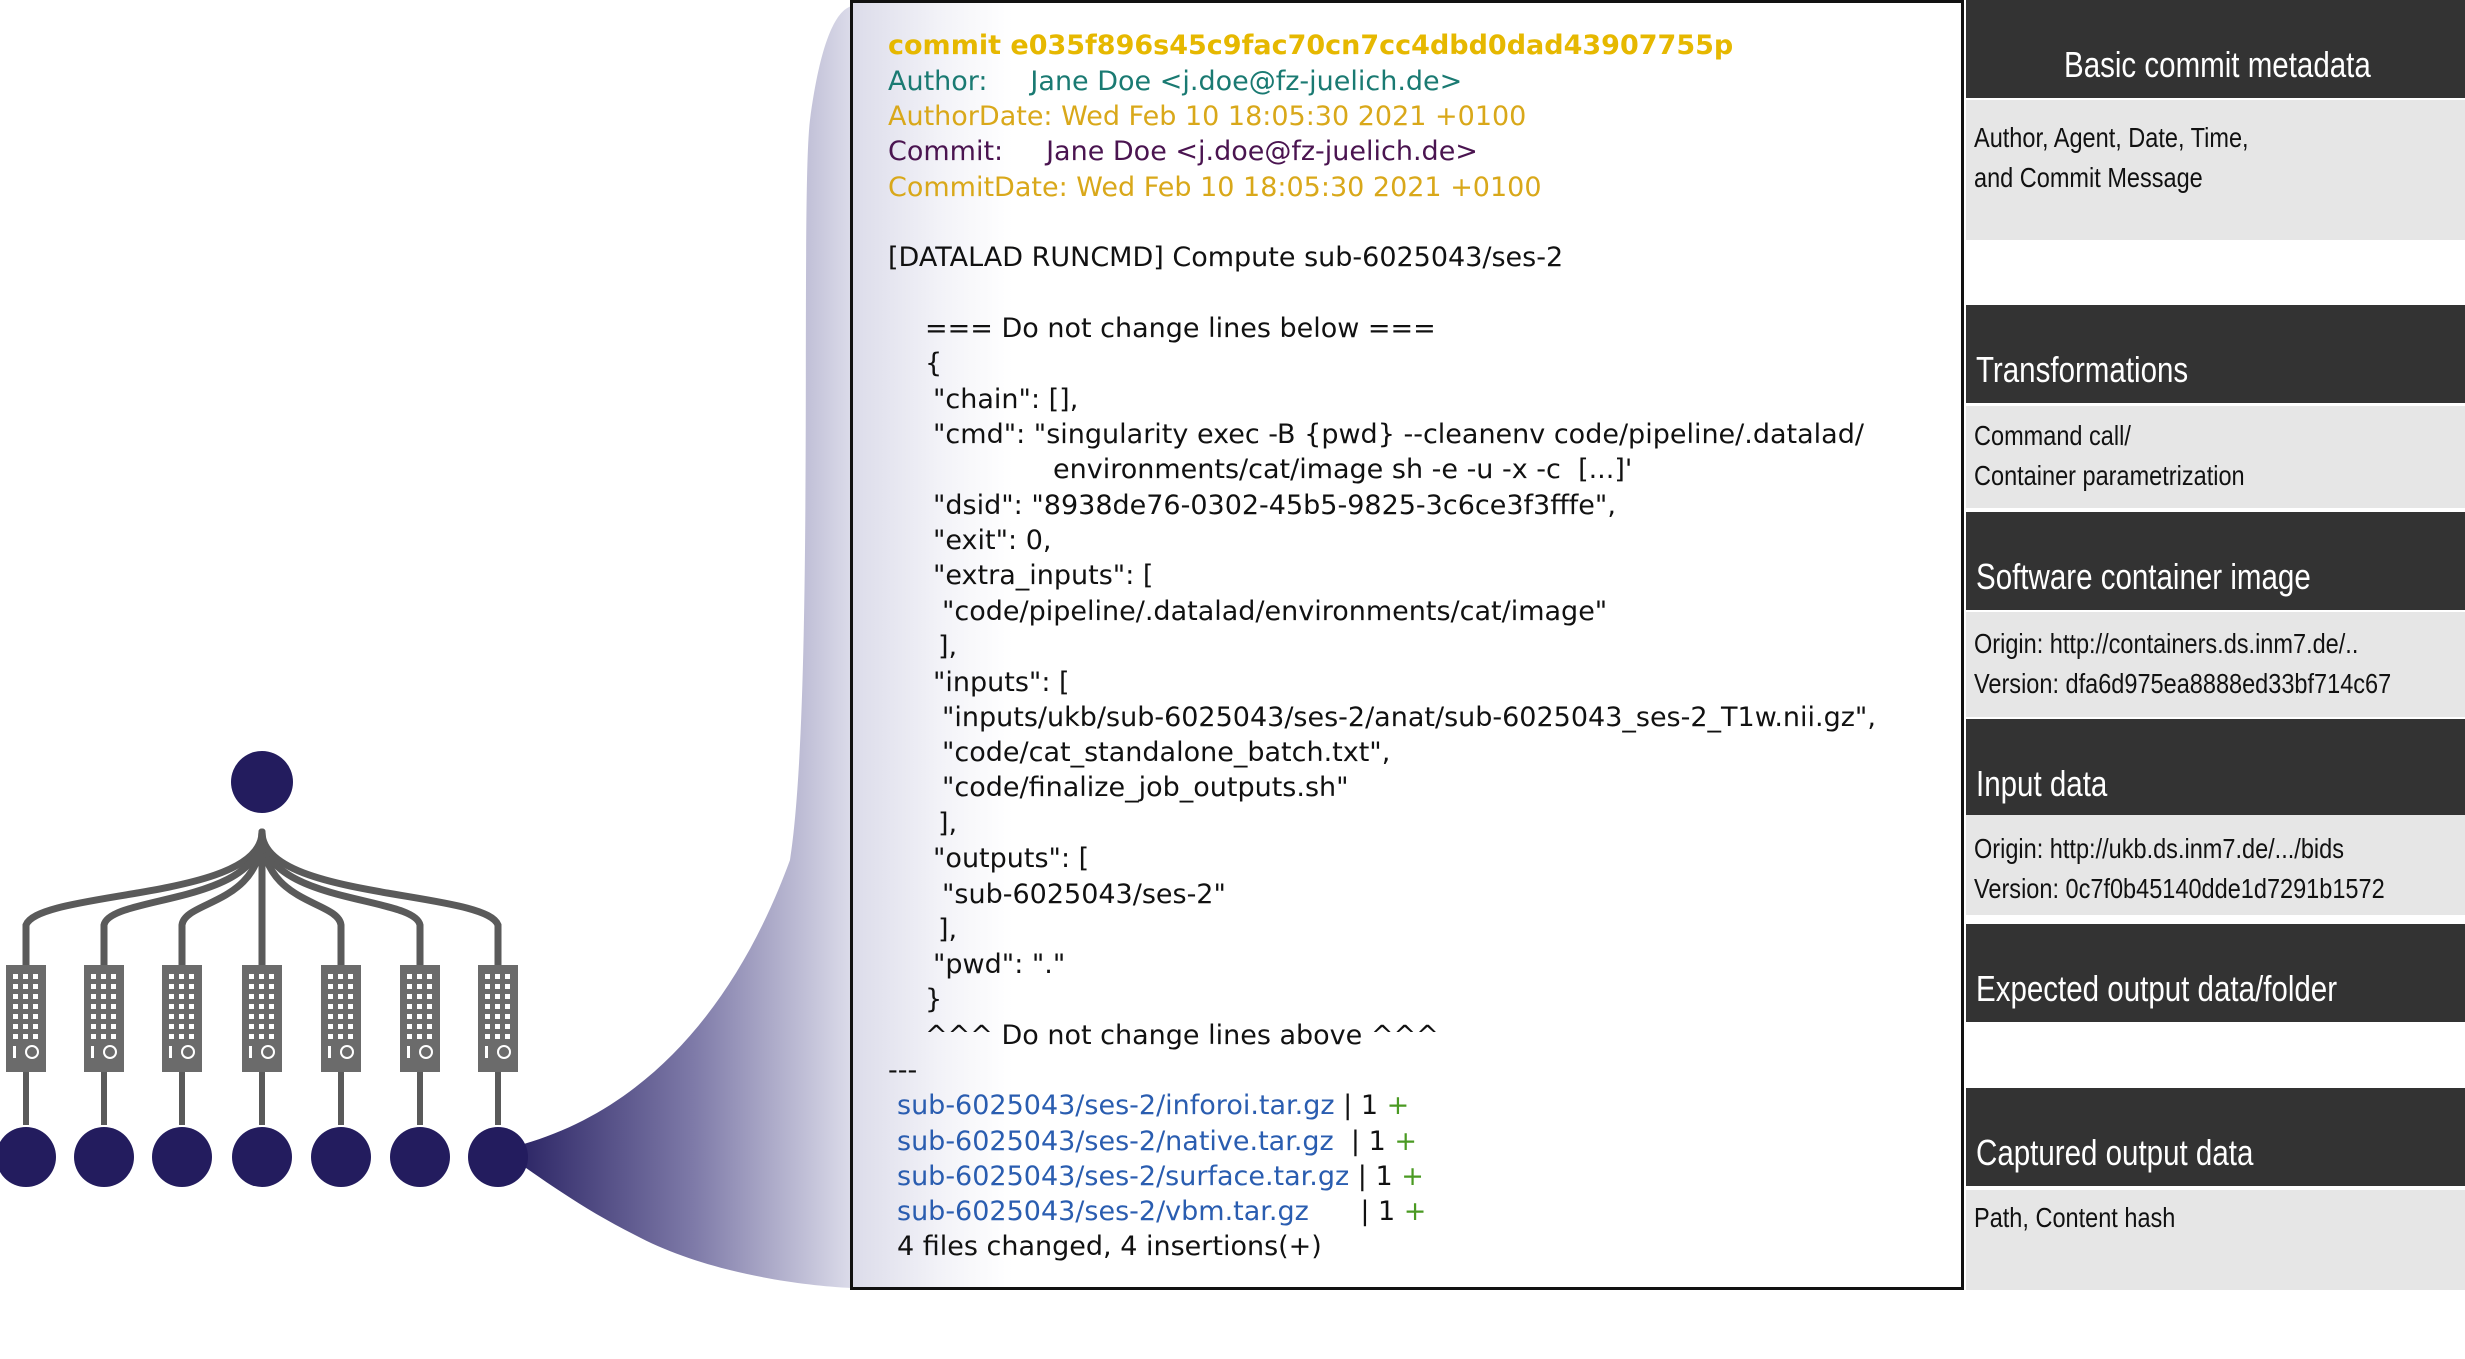  I want to click on commit-record-line: "code/finalize_job_outputs.sh", so click(1145, 787).